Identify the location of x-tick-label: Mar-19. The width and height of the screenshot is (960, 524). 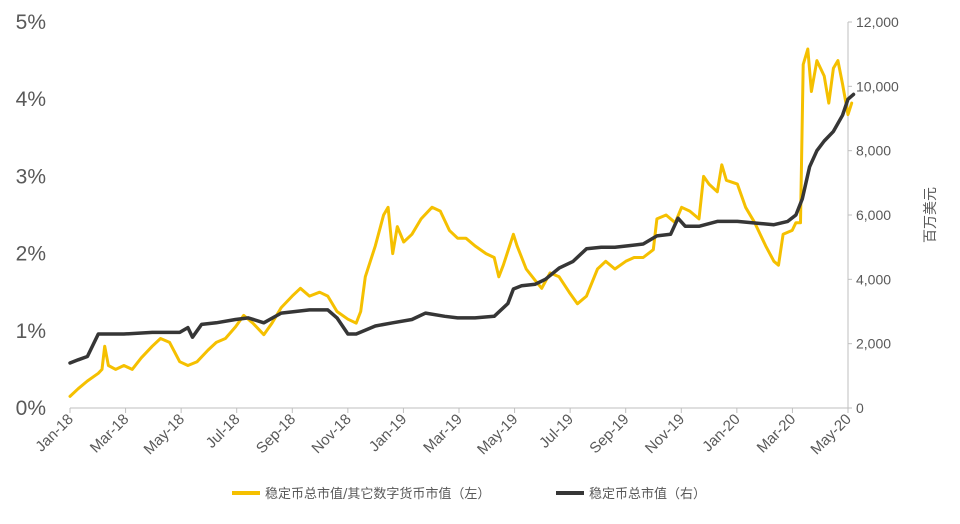
(443, 434).